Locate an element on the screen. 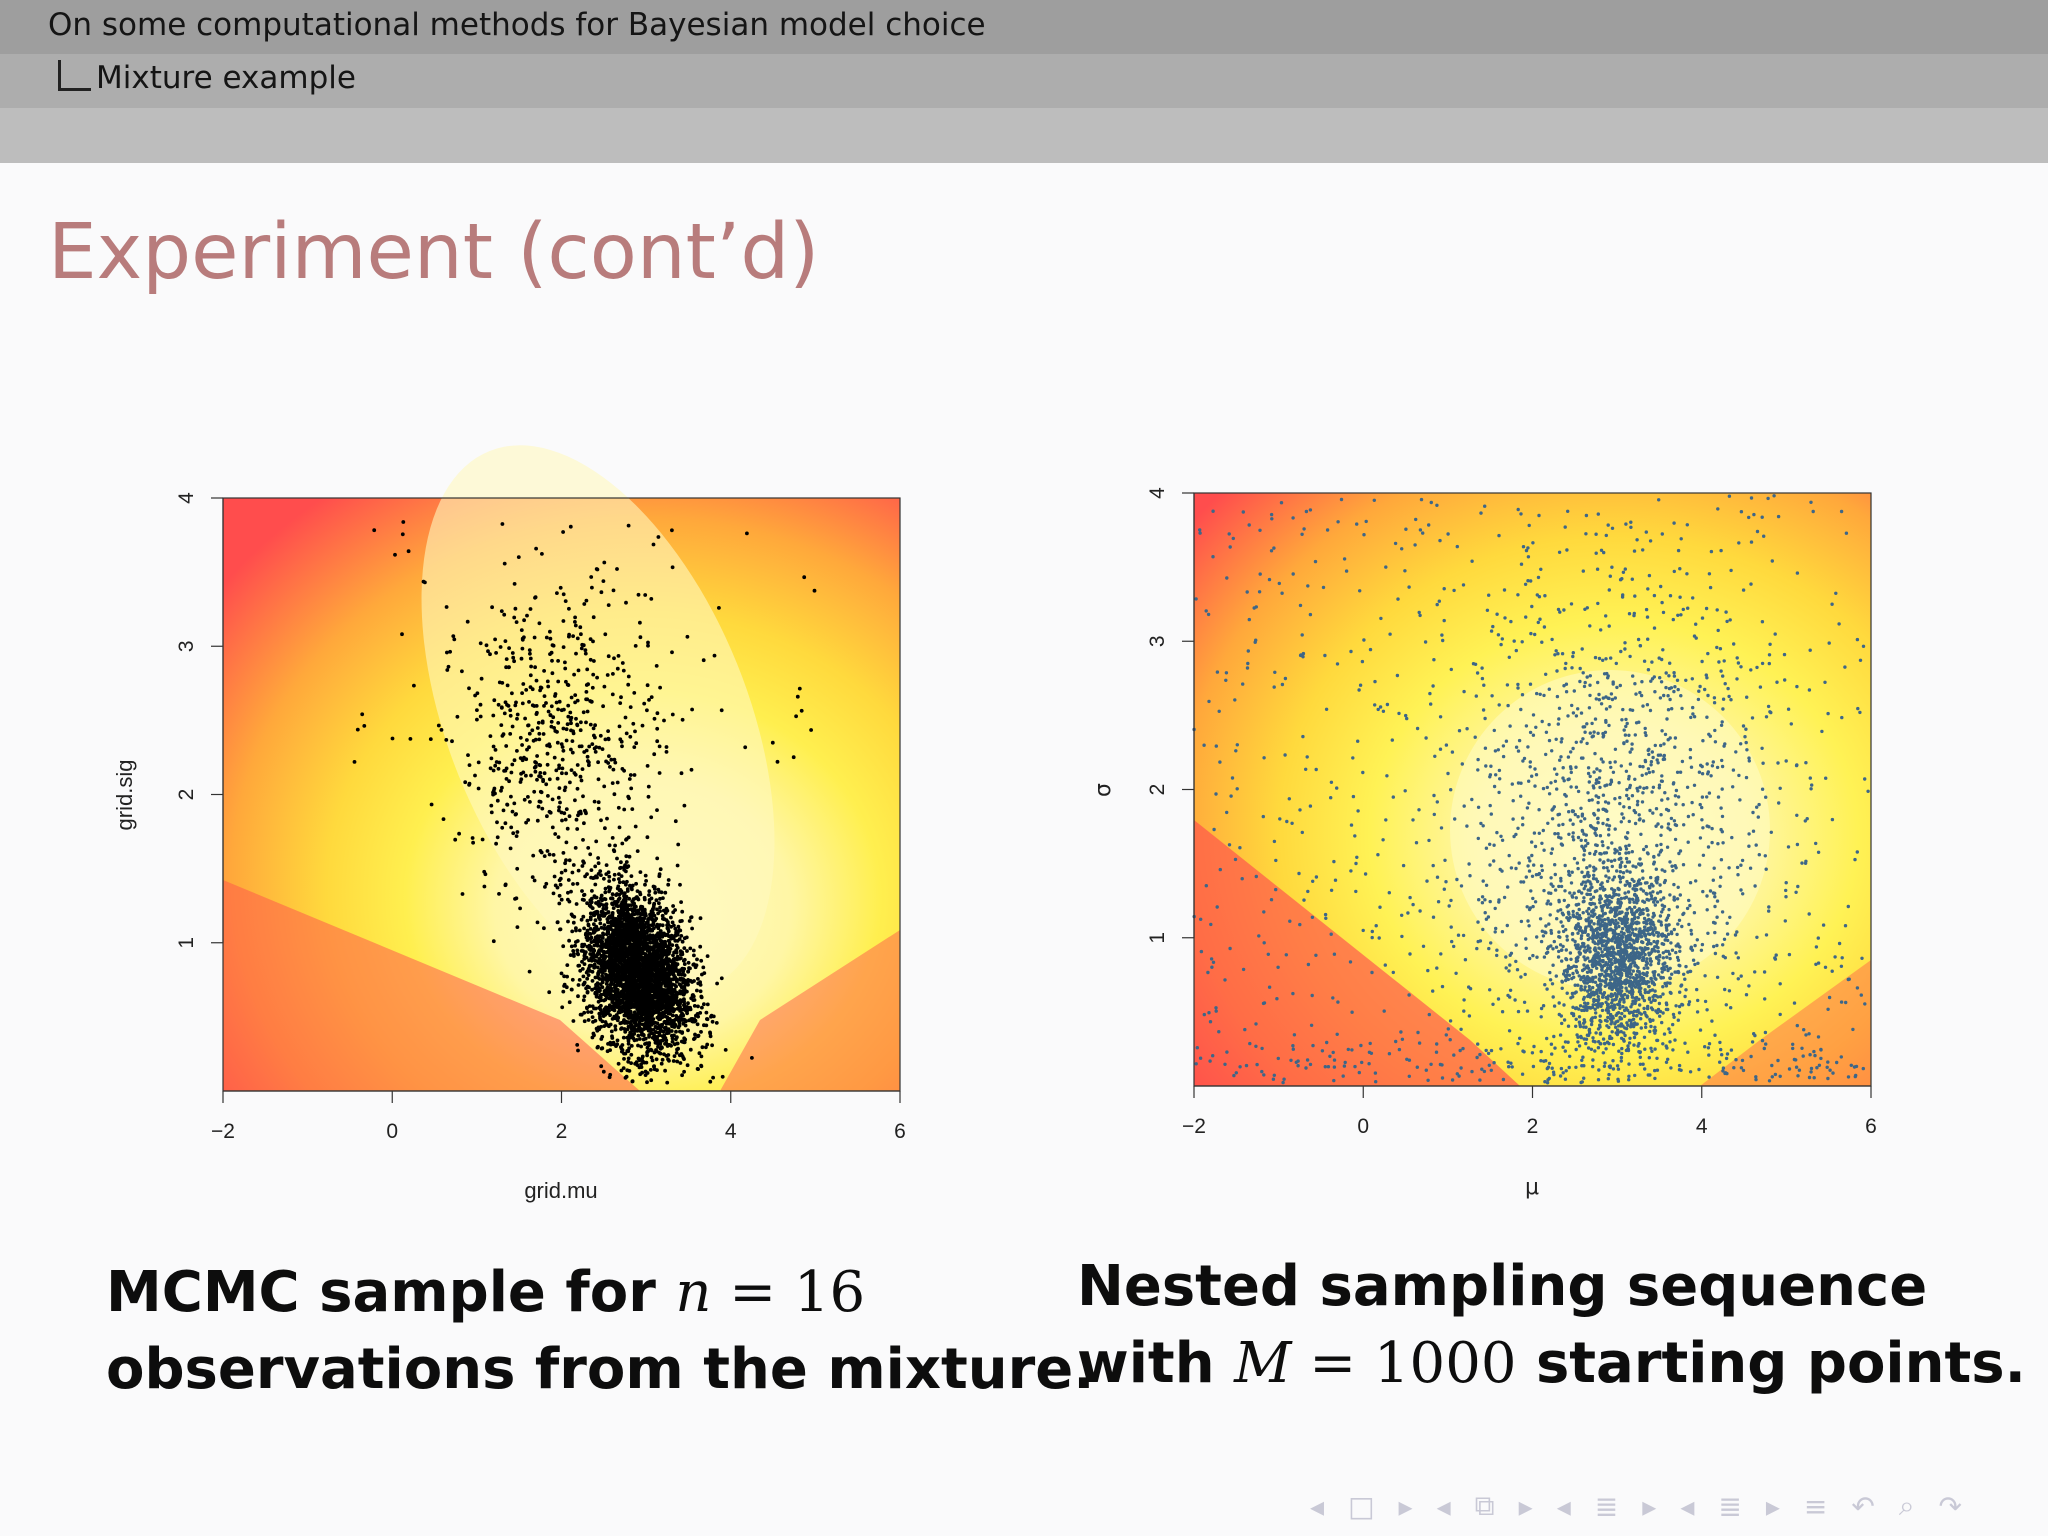  x-tick-label: 6 is located at coordinates (900, 1131).